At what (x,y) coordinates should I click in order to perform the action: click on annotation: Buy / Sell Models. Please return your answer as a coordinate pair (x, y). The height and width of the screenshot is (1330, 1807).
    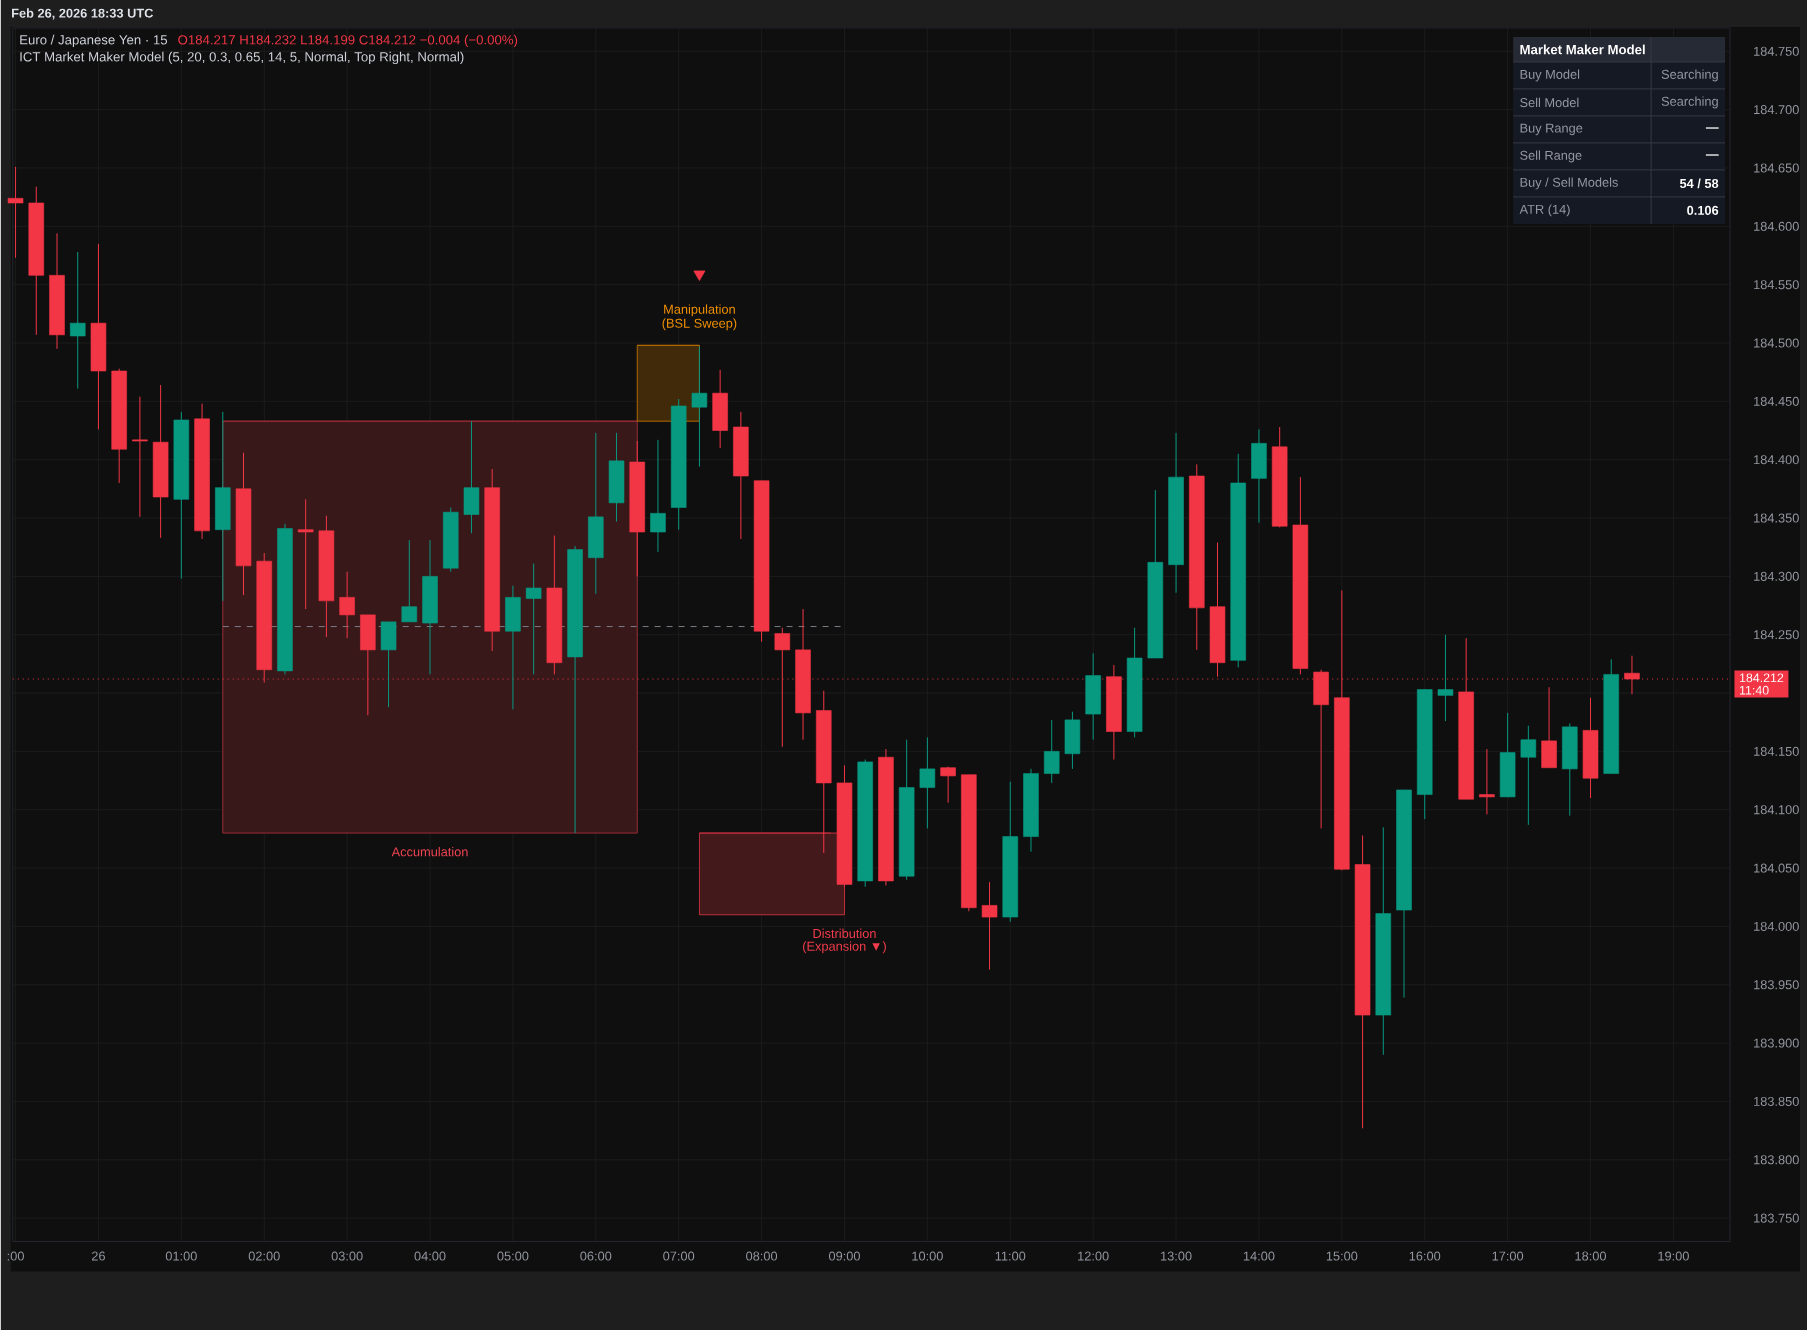
    Looking at the image, I should click on (1569, 183).